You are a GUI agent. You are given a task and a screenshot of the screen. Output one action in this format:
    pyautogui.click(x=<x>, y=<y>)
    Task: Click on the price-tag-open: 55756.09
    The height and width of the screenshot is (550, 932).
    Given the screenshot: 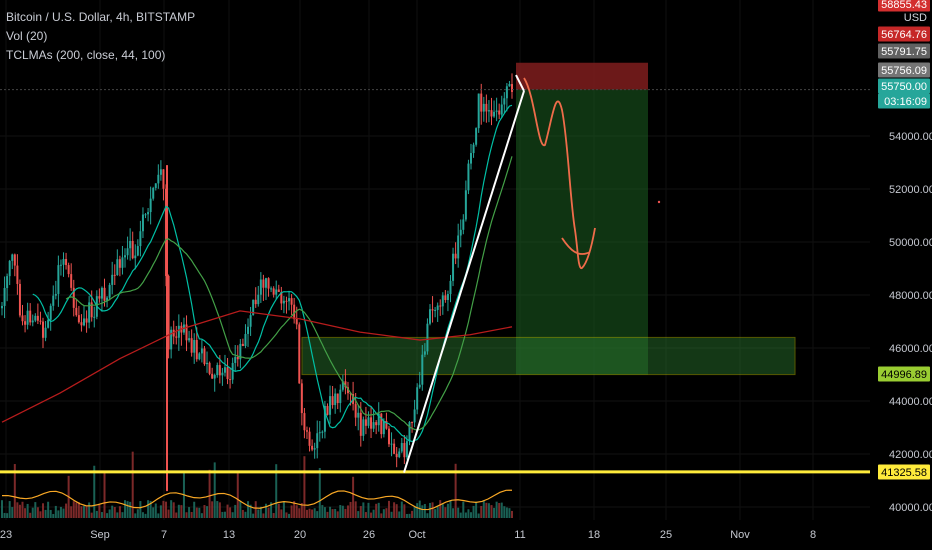 What is the action you would take?
    pyautogui.click(x=904, y=71)
    